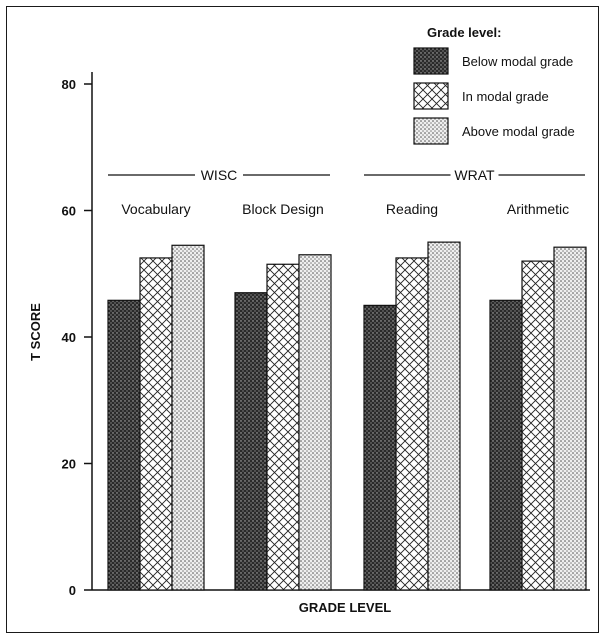 This screenshot has height=641, width=607. What do you see at coordinates (474, 175) in the screenshot?
I see `group-header-label: WRAT` at bounding box center [474, 175].